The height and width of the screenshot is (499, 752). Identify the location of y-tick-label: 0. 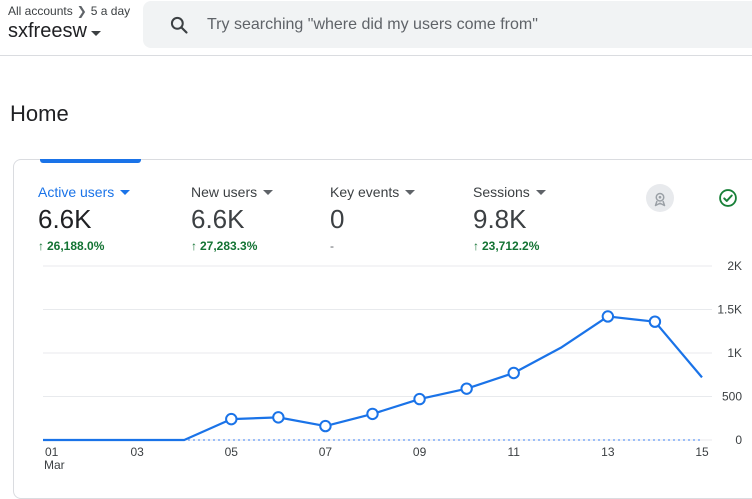
(738, 440).